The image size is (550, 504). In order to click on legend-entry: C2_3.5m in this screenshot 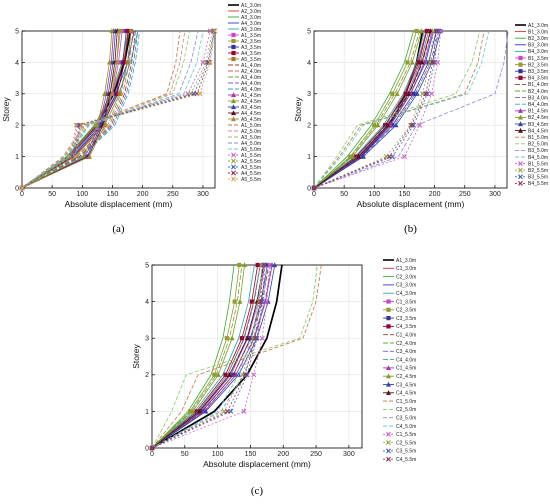, I will do `click(406, 311)`.